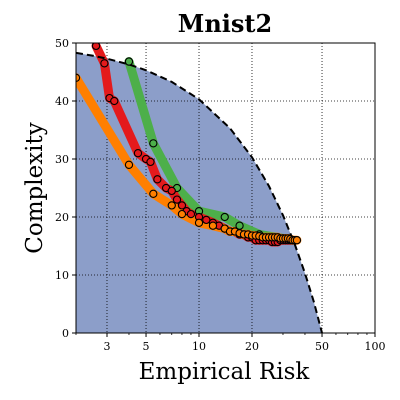 The height and width of the screenshot is (400, 400). Describe the element at coordinates (62, 43) in the screenshot. I see `y-tick-label: 50` at that location.